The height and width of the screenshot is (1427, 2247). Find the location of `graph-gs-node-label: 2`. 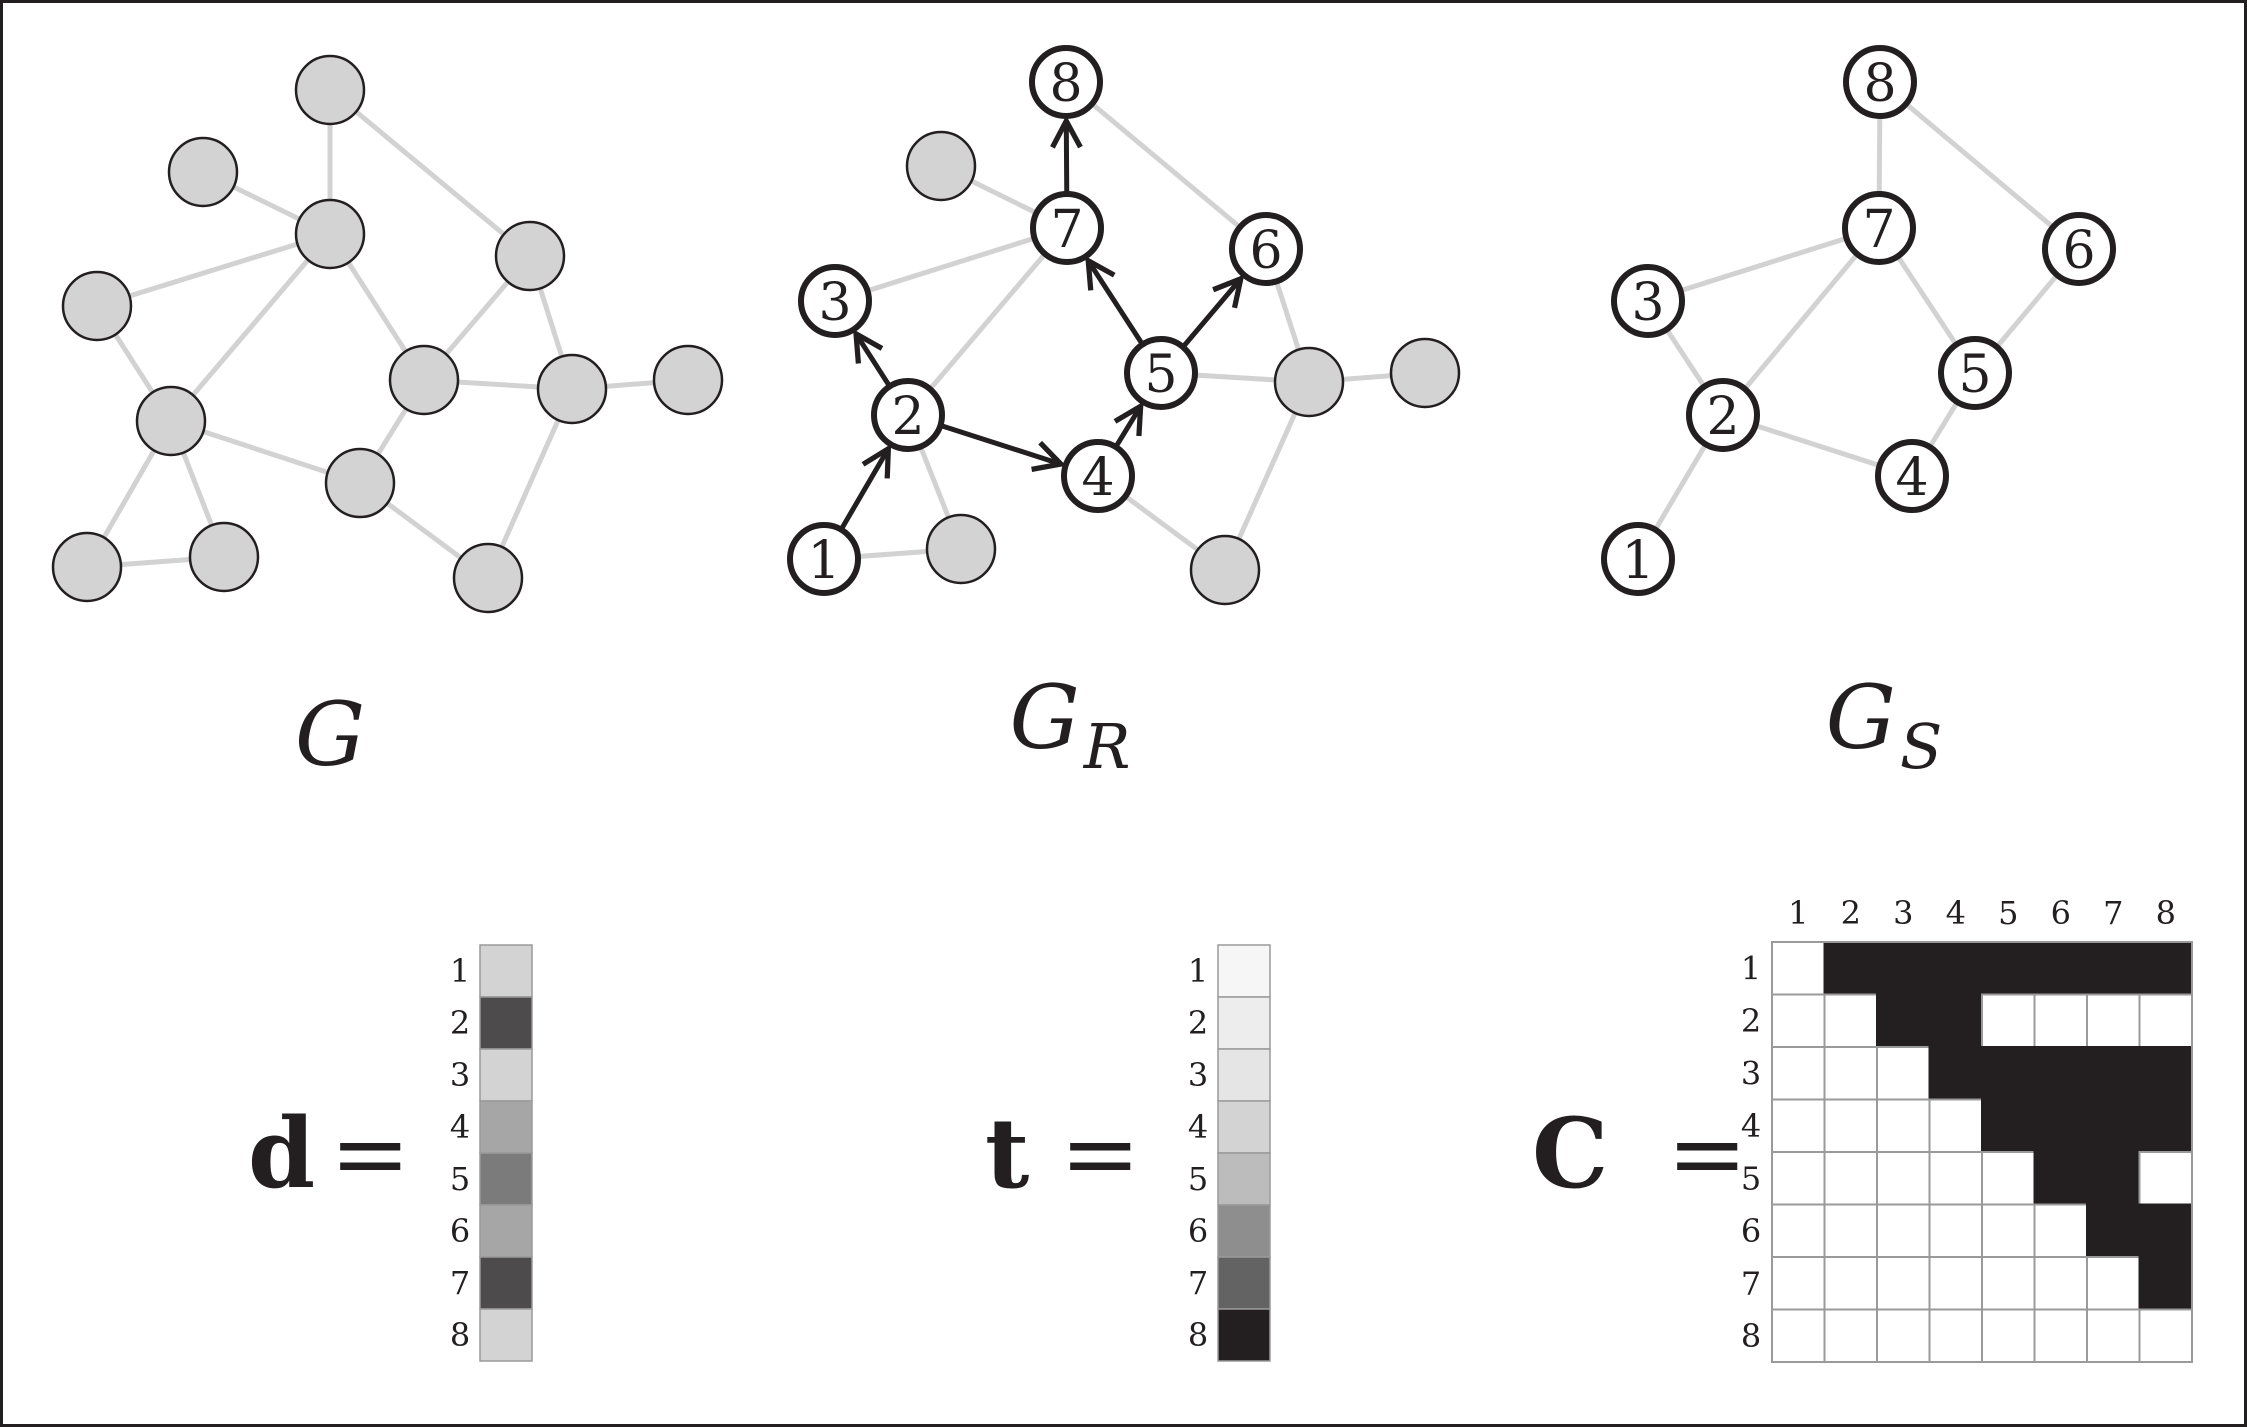

graph-gs-node-label: 2 is located at coordinates (1722, 417).